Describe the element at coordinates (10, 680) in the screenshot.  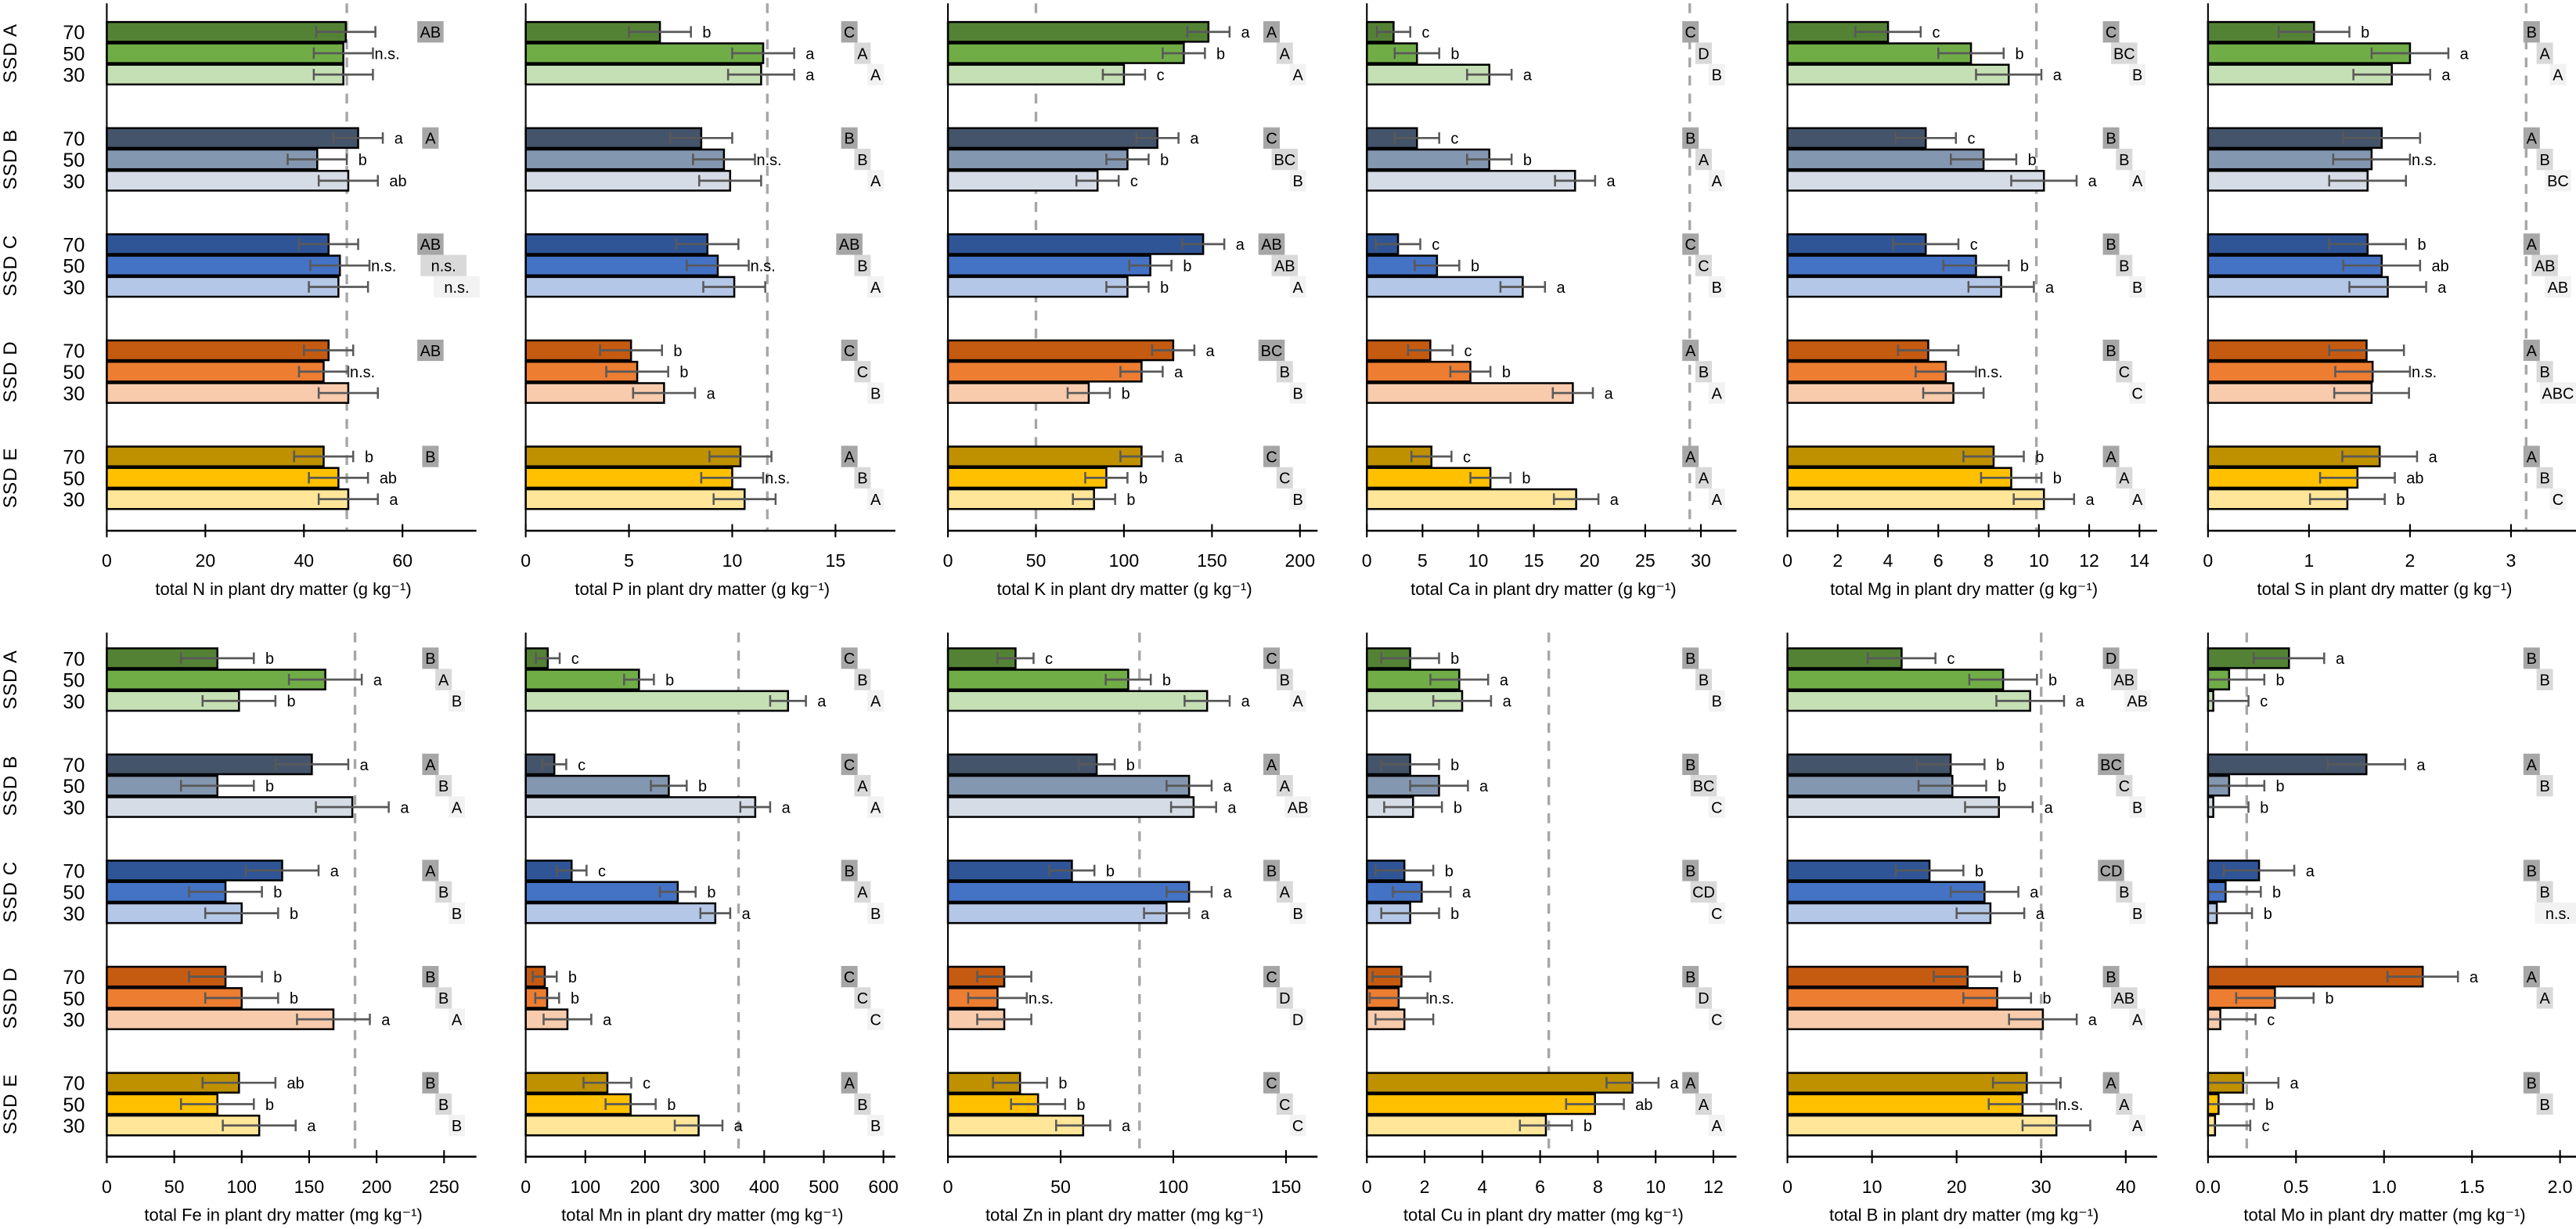
I see `group-label: SSD A` at that location.